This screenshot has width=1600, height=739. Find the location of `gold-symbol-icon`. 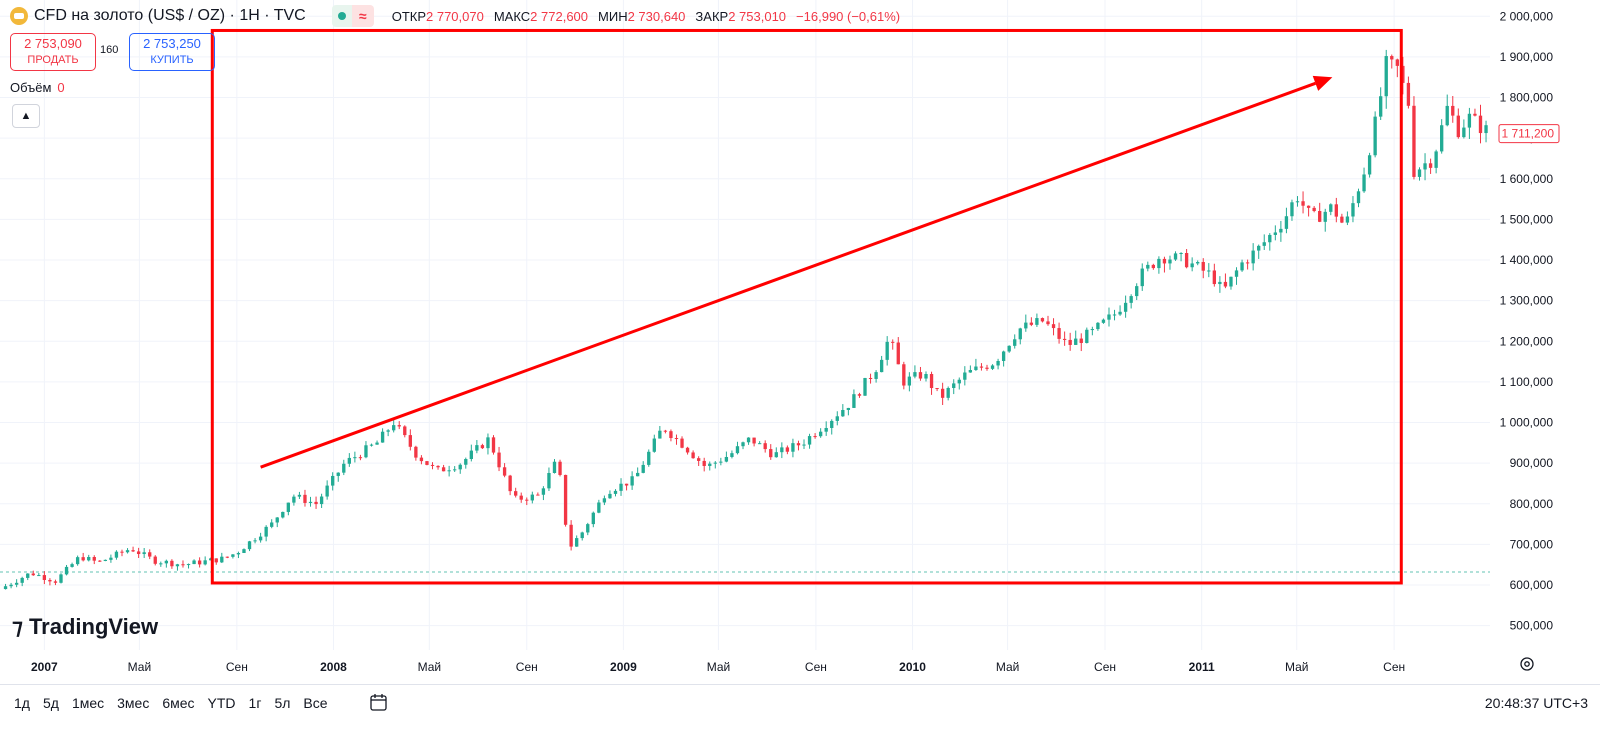

gold-symbol-icon is located at coordinates (19, 16).